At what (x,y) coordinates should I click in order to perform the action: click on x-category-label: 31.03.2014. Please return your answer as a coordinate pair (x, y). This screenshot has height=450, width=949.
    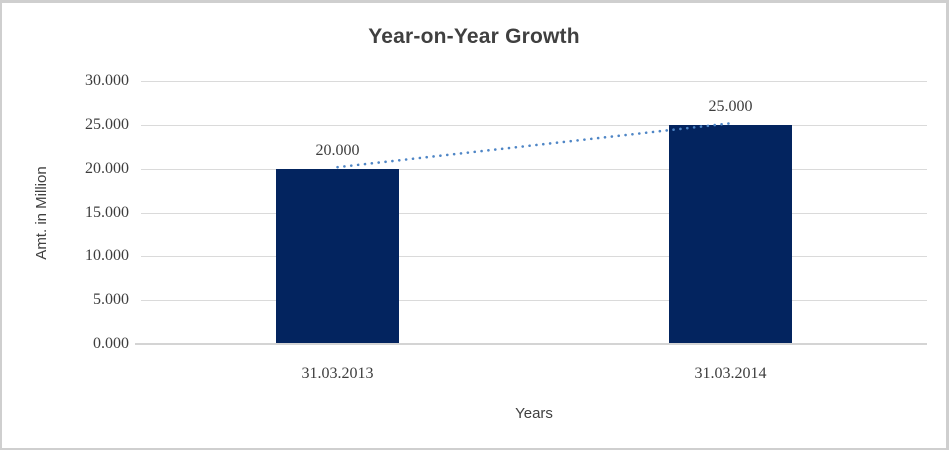
    Looking at the image, I should click on (730, 373).